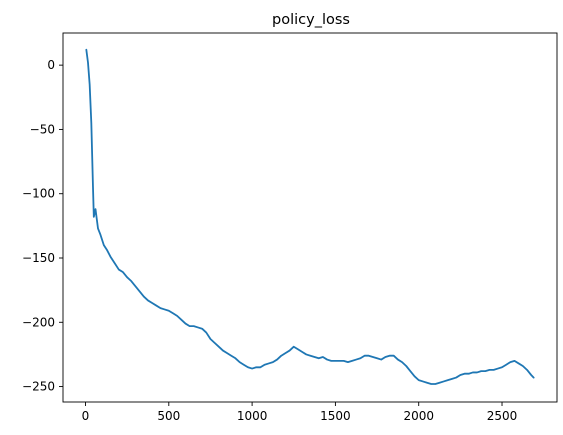 Image resolution: width=563 pixels, height=435 pixels. What do you see at coordinates (51, 65) in the screenshot?
I see `y-tick-label: 0` at bounding box center [51, 65].